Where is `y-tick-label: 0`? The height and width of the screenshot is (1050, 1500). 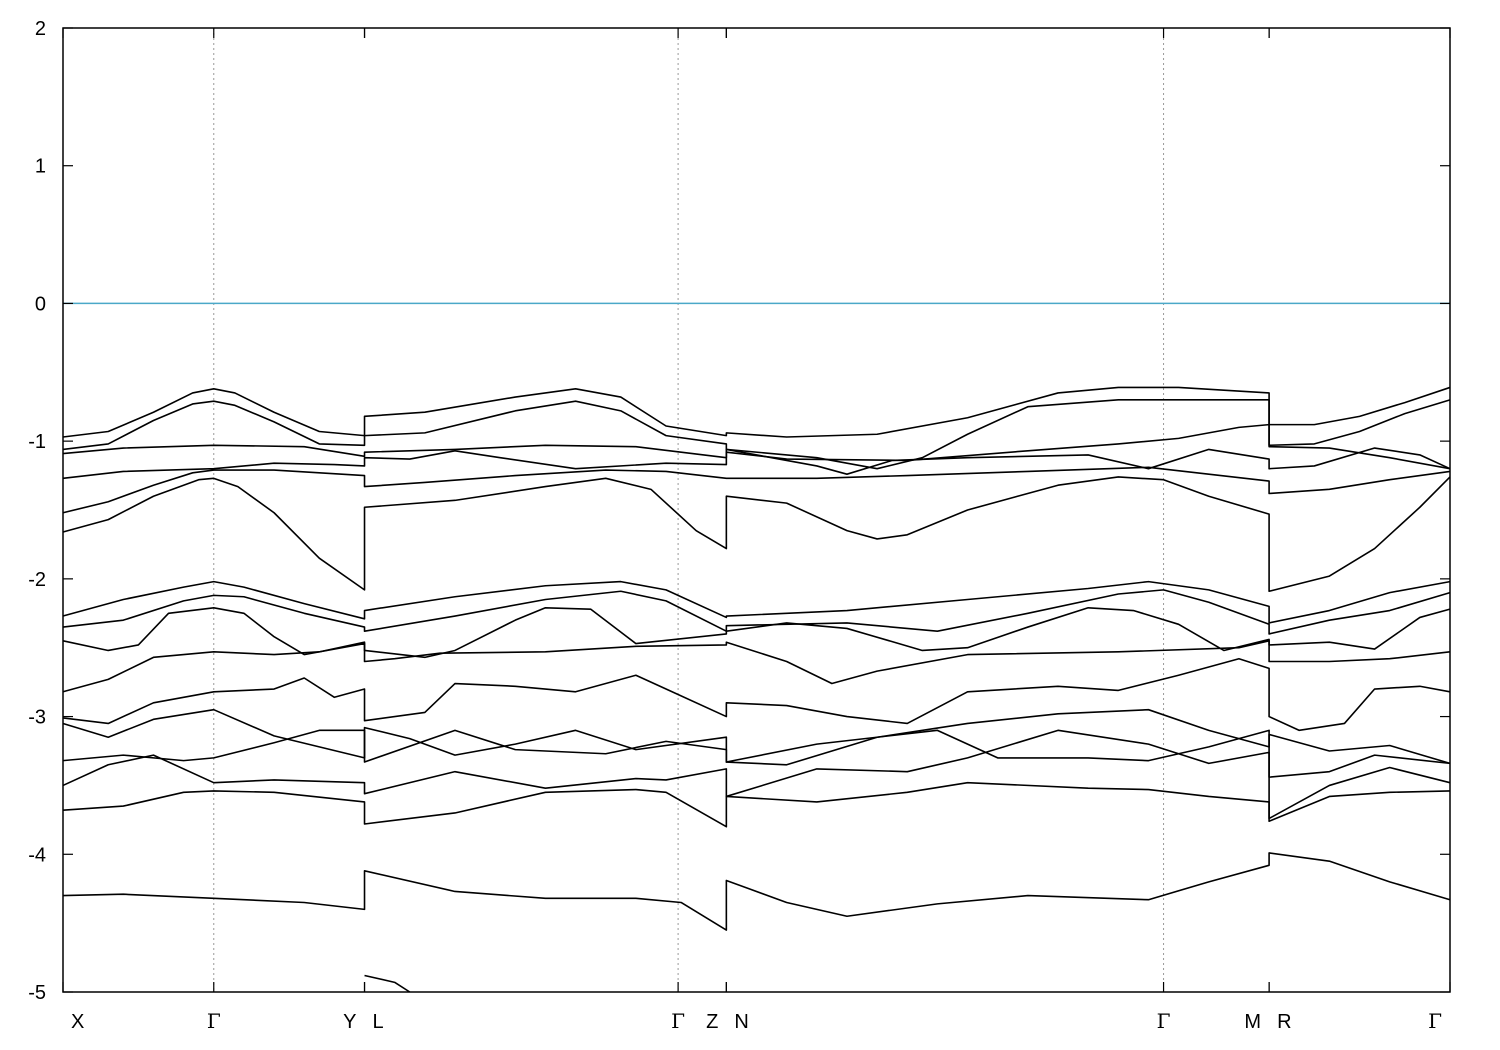
y-tick-label: 0 is located at coordinates (40, 304).